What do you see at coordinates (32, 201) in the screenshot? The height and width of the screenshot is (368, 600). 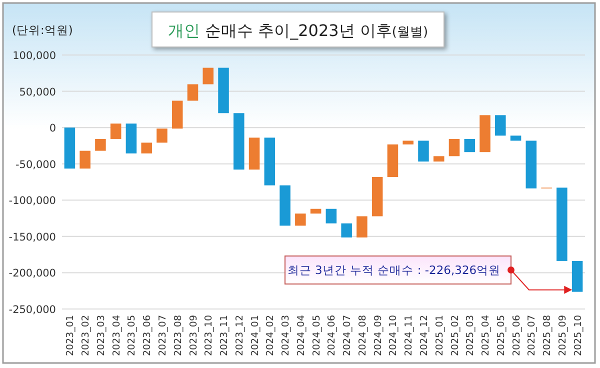 I see `y-tick-label: -100,000` at bounding box center [32, 201].